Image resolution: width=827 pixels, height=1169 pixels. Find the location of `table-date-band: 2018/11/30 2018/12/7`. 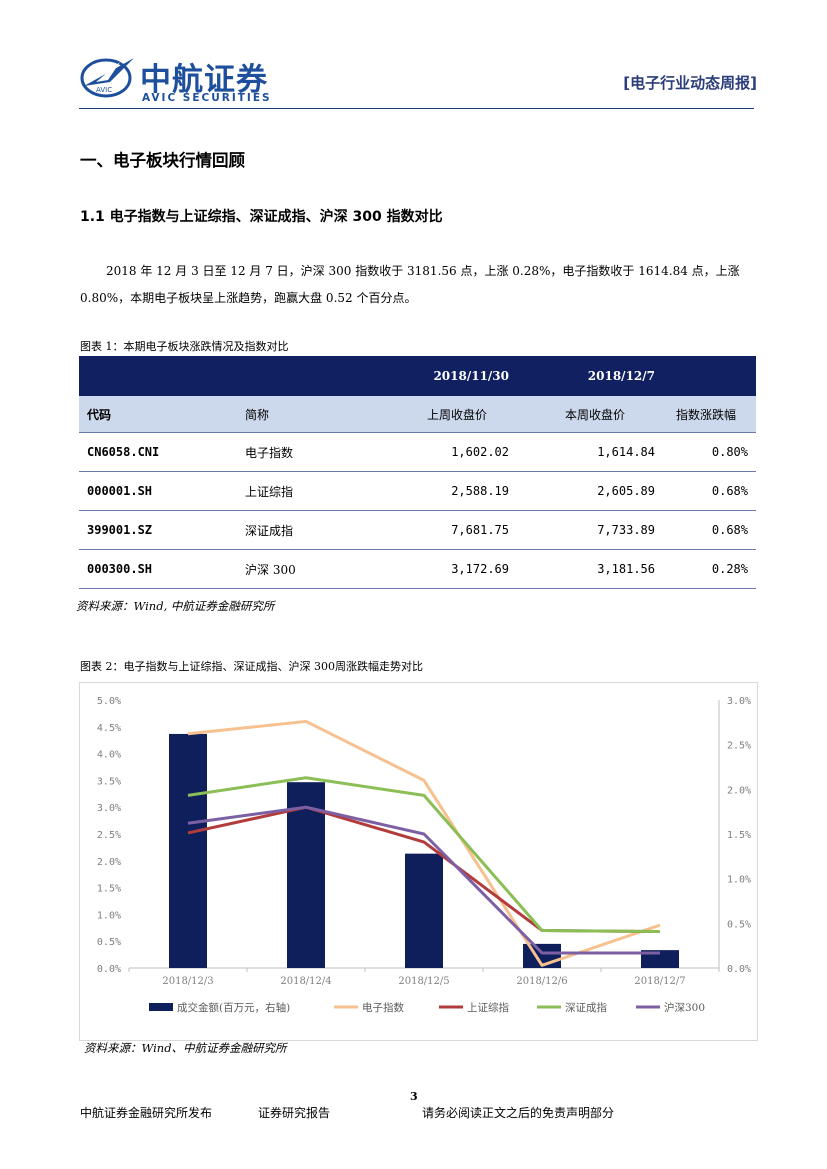

table-date-band: 2018/11/30 2018/12/7 is located at coordinates (417, 376).